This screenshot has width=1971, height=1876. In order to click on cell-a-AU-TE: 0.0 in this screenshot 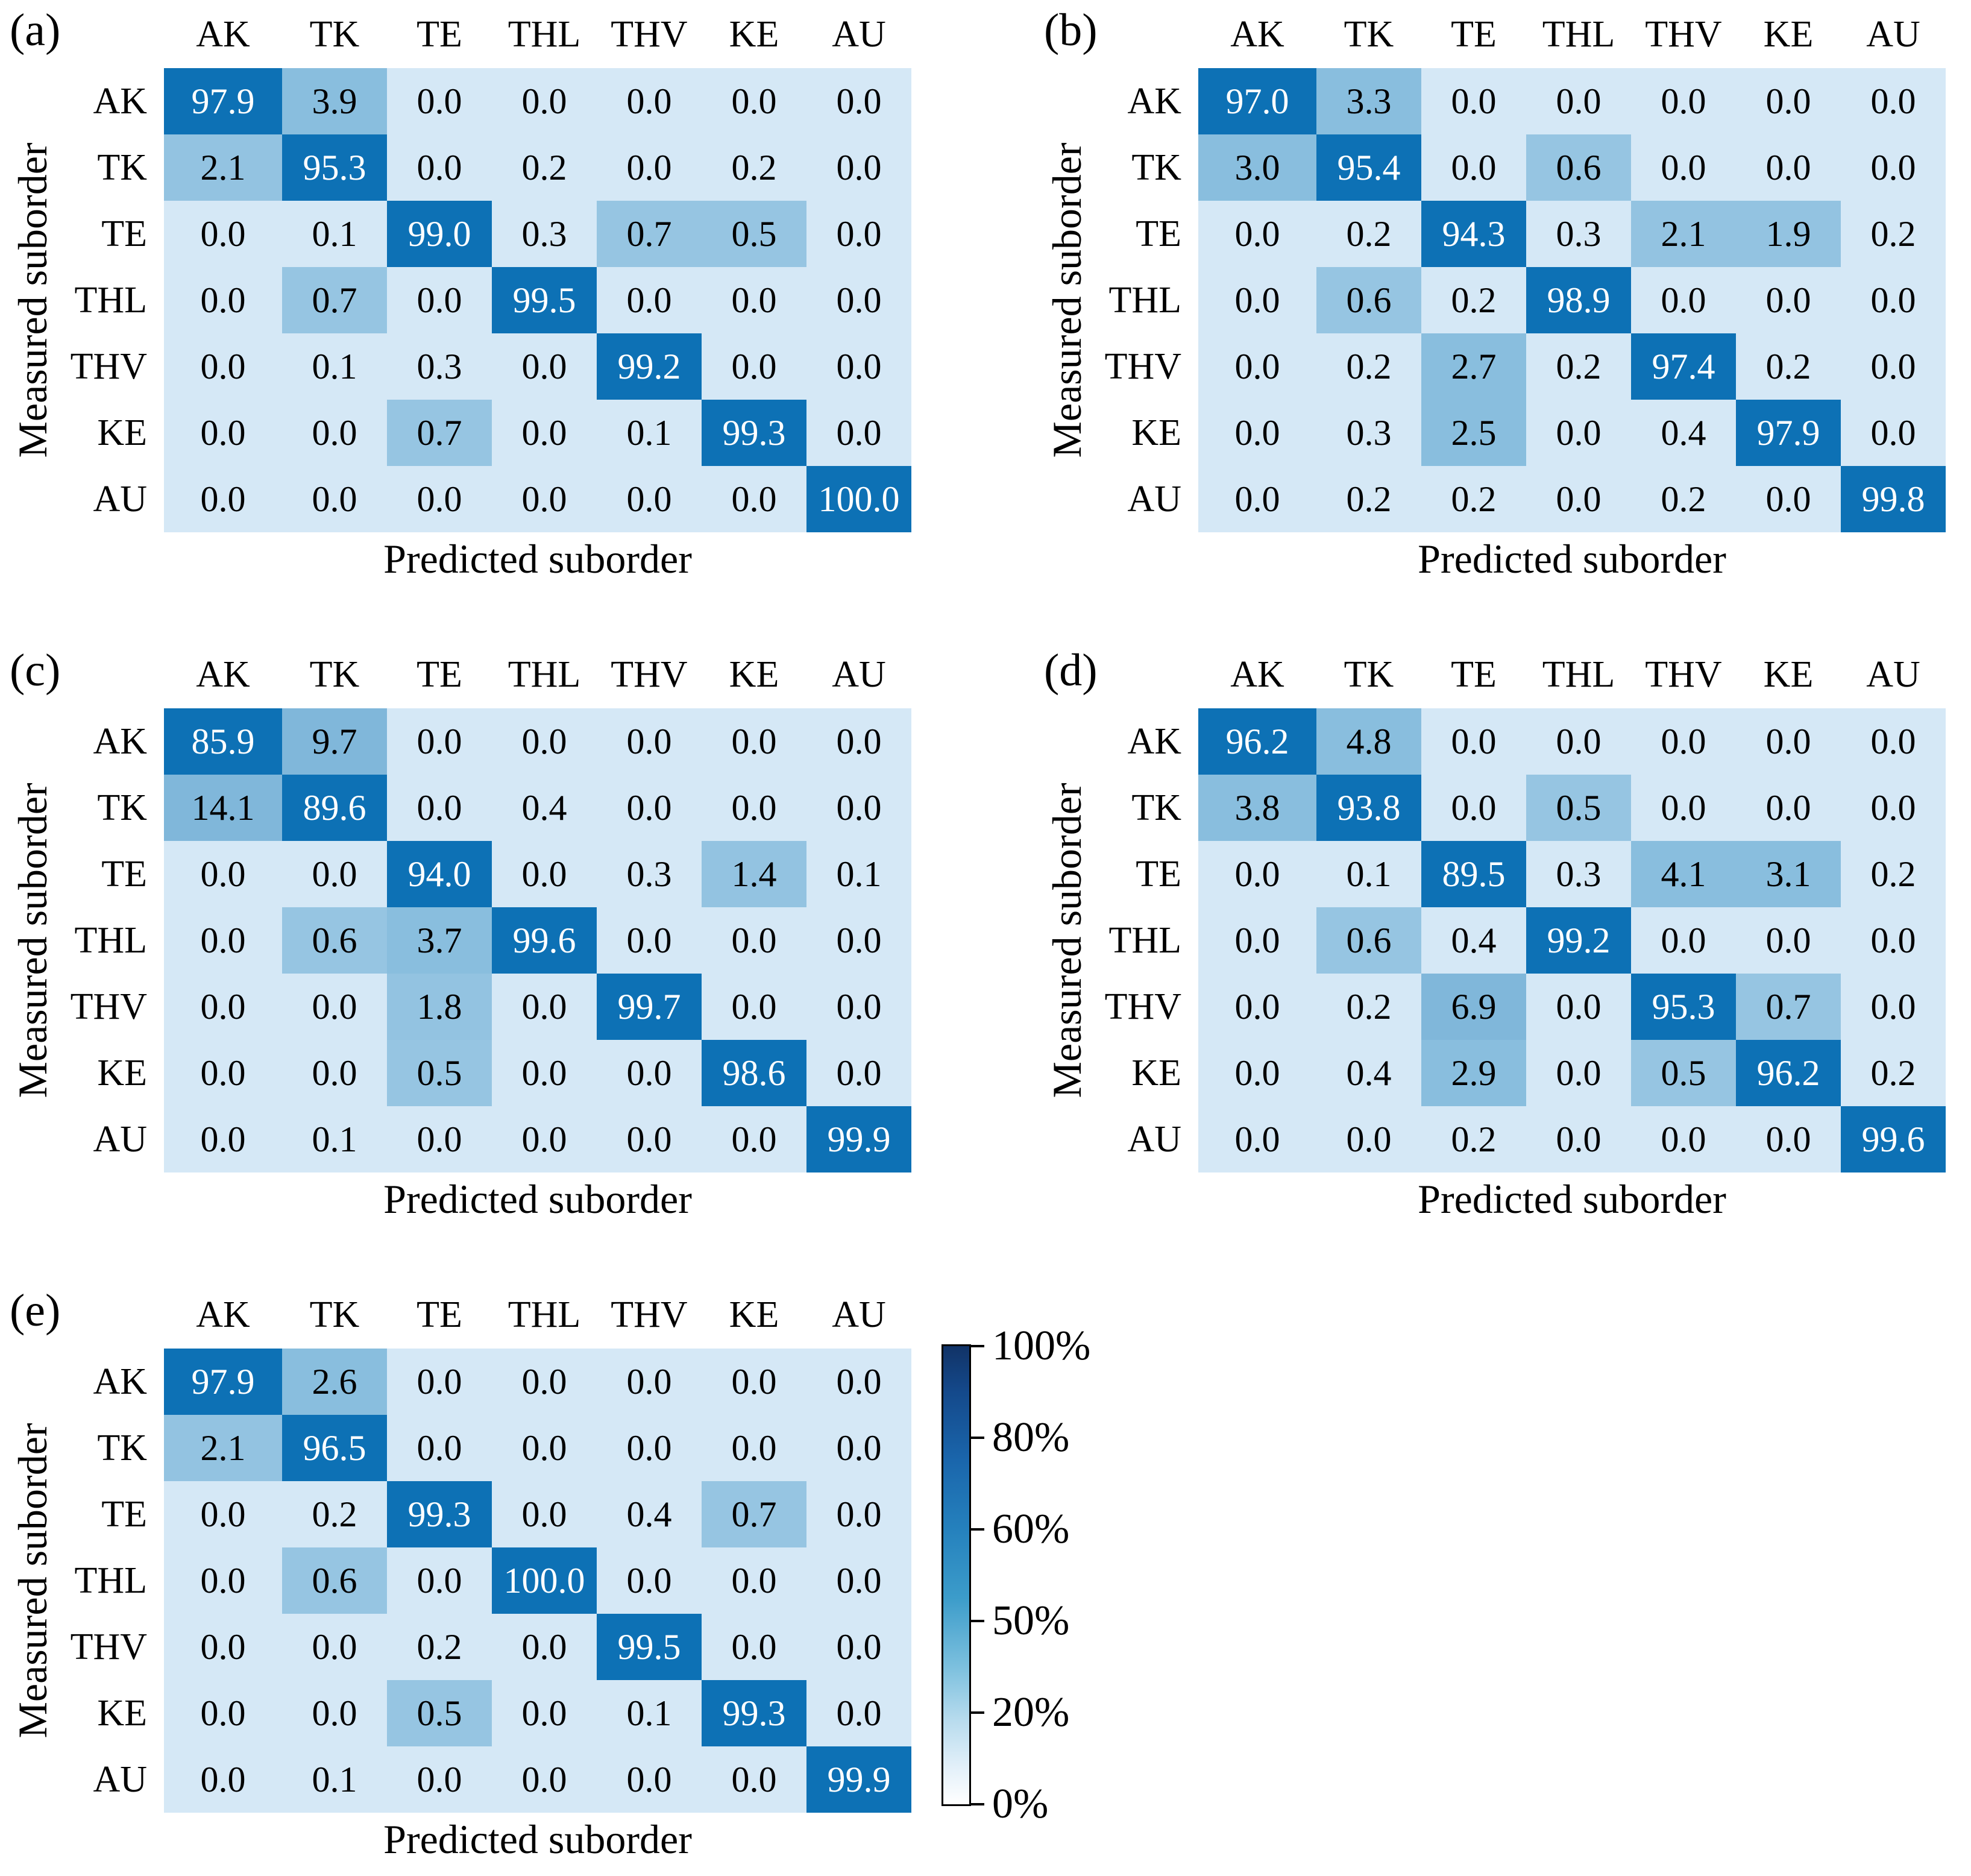, I will do `click(439, 499)`.